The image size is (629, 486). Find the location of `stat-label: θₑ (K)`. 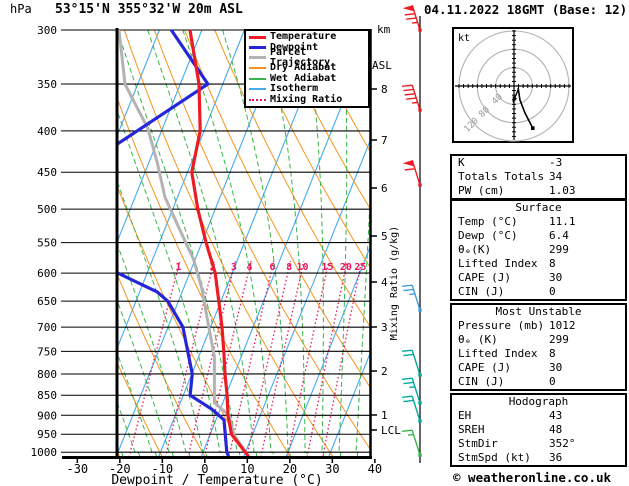

stat-label: θₑ (K) is located at coordinates (478, 339).